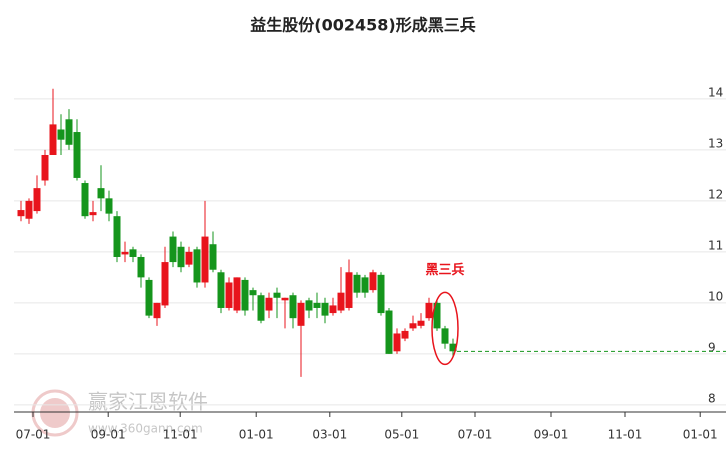 This screenshot has height=450, width=726. Describe the element at coordinates (145, 429) in the screenshot. I see `watermark-url: www.360gann.com` at that location.